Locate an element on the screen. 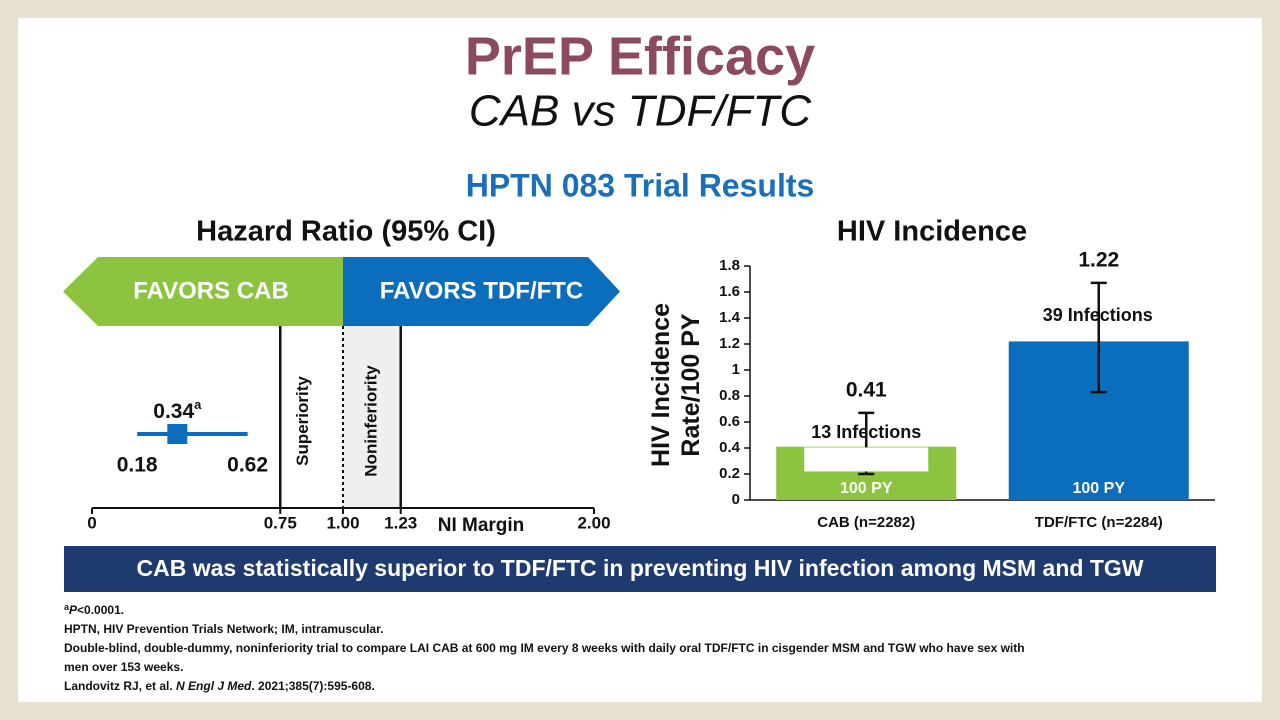 The height and width of the screenshot is (720, 1280). value-label: 0.41 is located at coordinates (866, 389).